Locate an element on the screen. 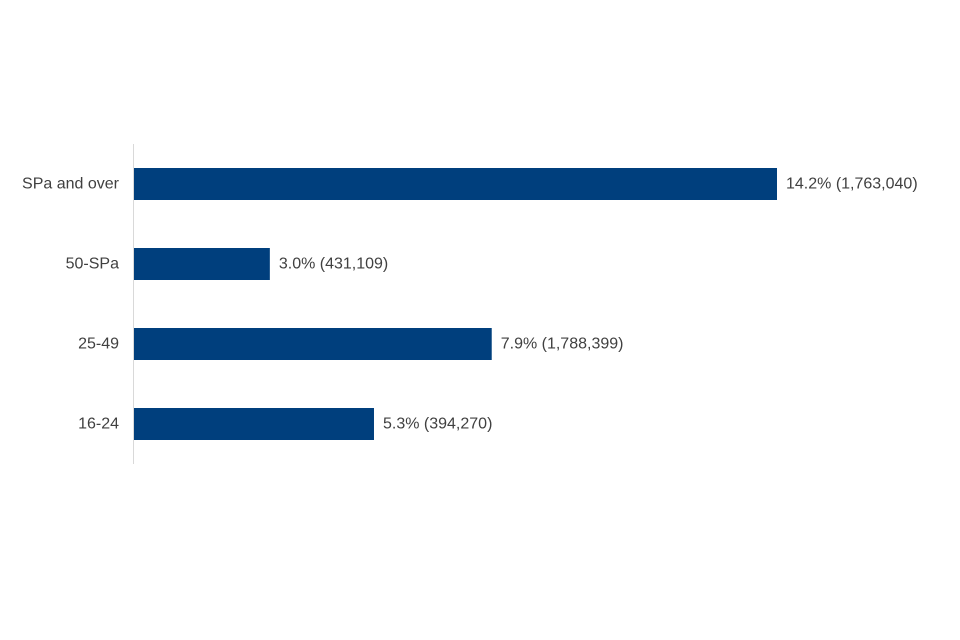 The height and width of the screenshot is (640, 960). data-label-2: 7.9% (1,788,399) is located at coordinates (562, 344).